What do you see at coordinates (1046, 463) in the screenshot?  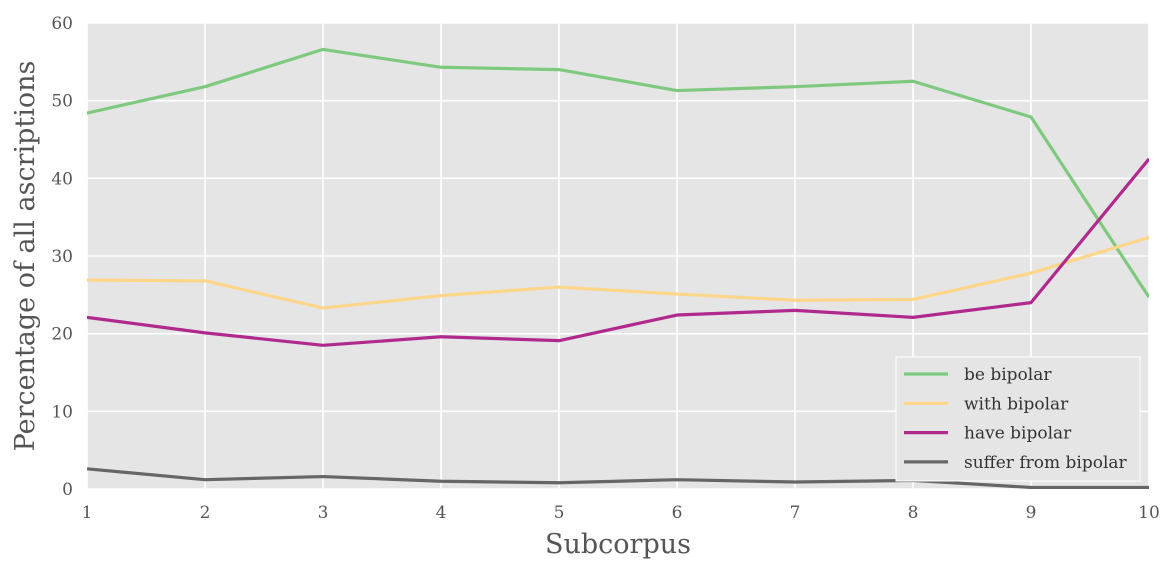 I see `legend-label-suffer-from-bipolar: suffer from bipolar` at bounding box center [1046, 463].